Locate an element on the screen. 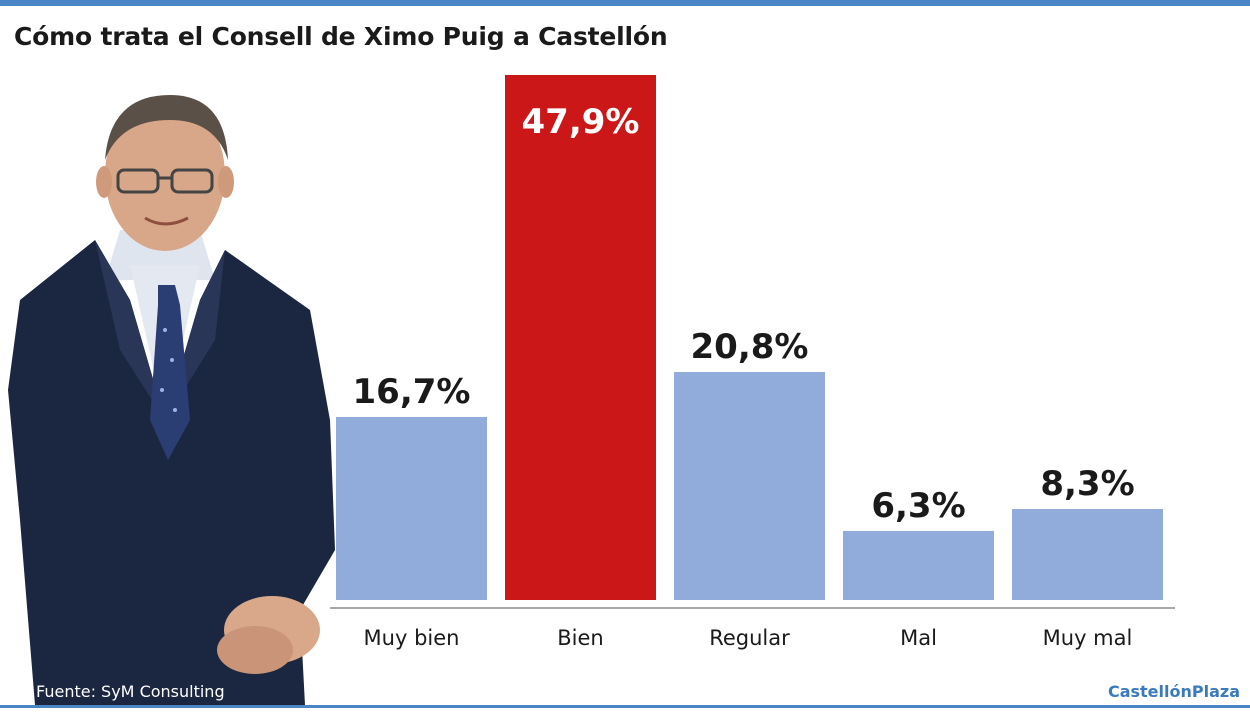  bottom-accent-bar is located at coordinates (625, 706).